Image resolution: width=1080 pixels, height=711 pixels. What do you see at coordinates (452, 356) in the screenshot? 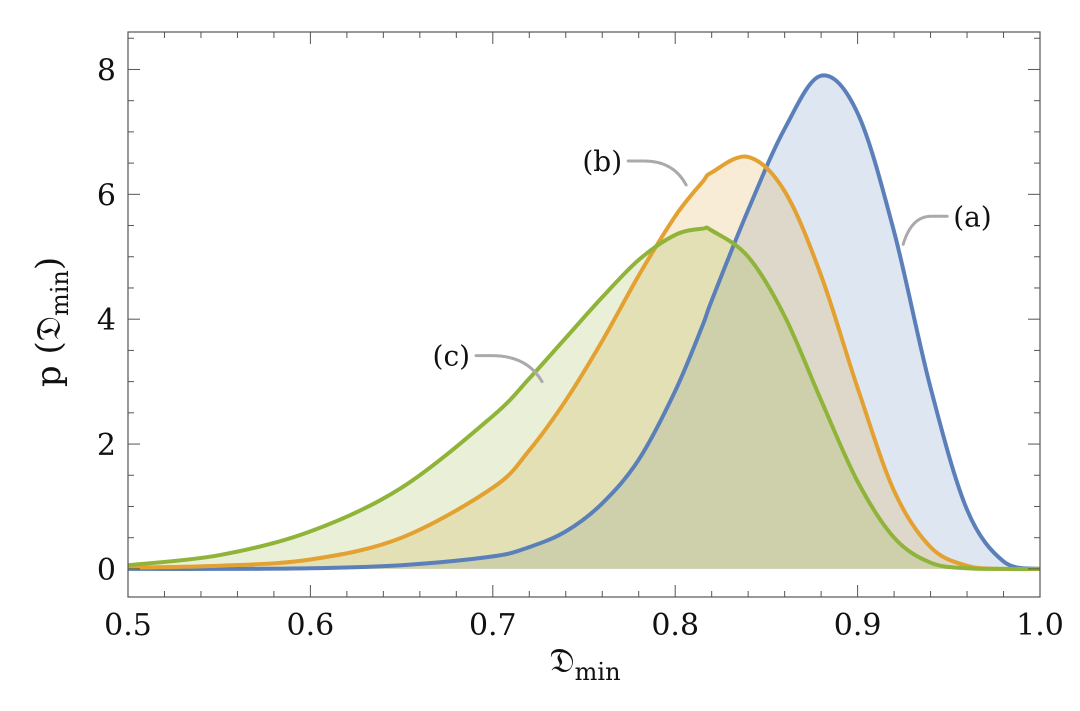
I see `callout-label-c: (c)` at bounding box center [452, 356].